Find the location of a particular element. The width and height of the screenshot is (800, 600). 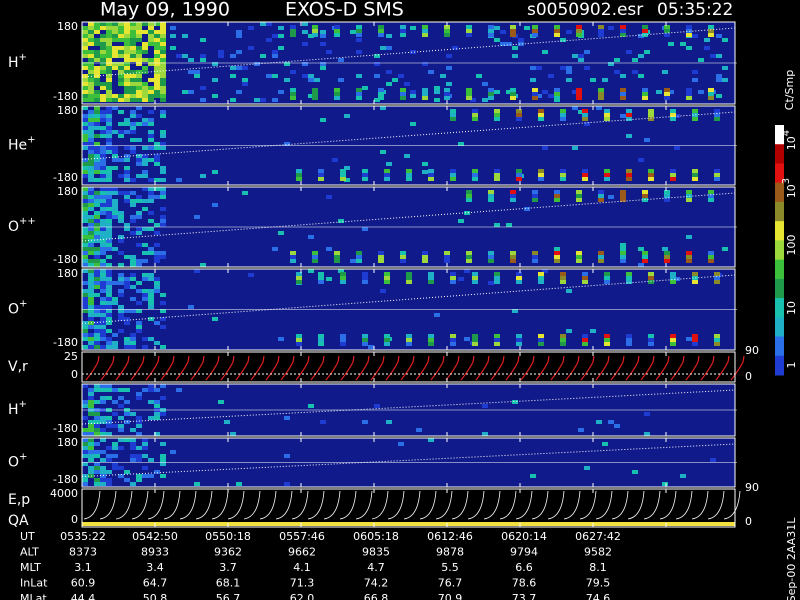

label-sup: + is located at coordinates (23, 457).